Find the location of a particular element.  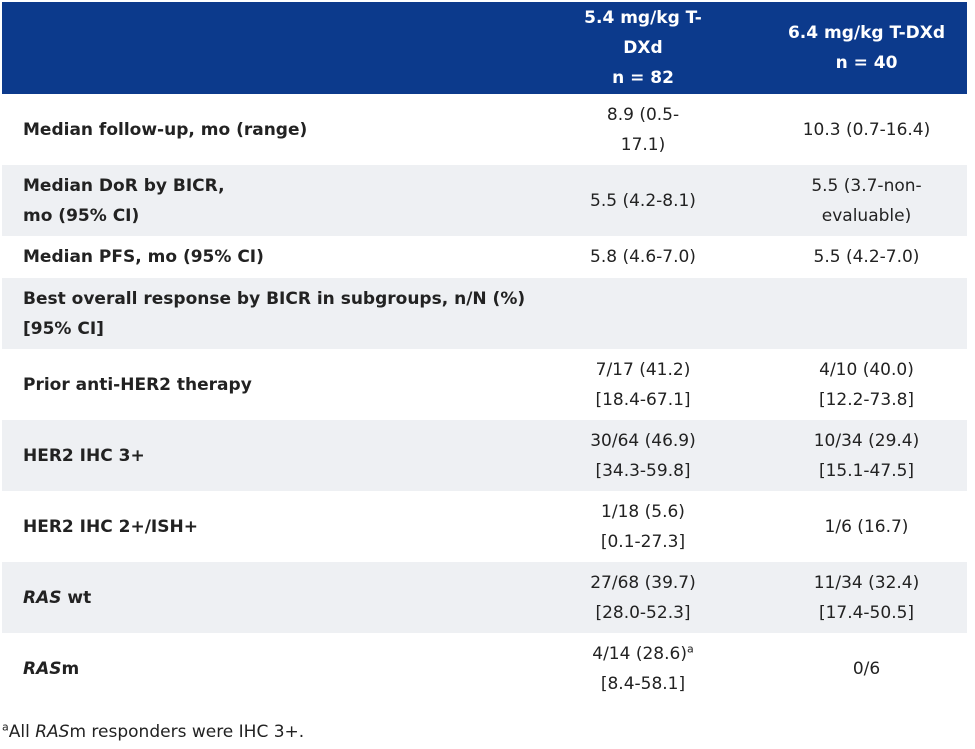

value-text: evaluable) is located at coordinates (866, 215).